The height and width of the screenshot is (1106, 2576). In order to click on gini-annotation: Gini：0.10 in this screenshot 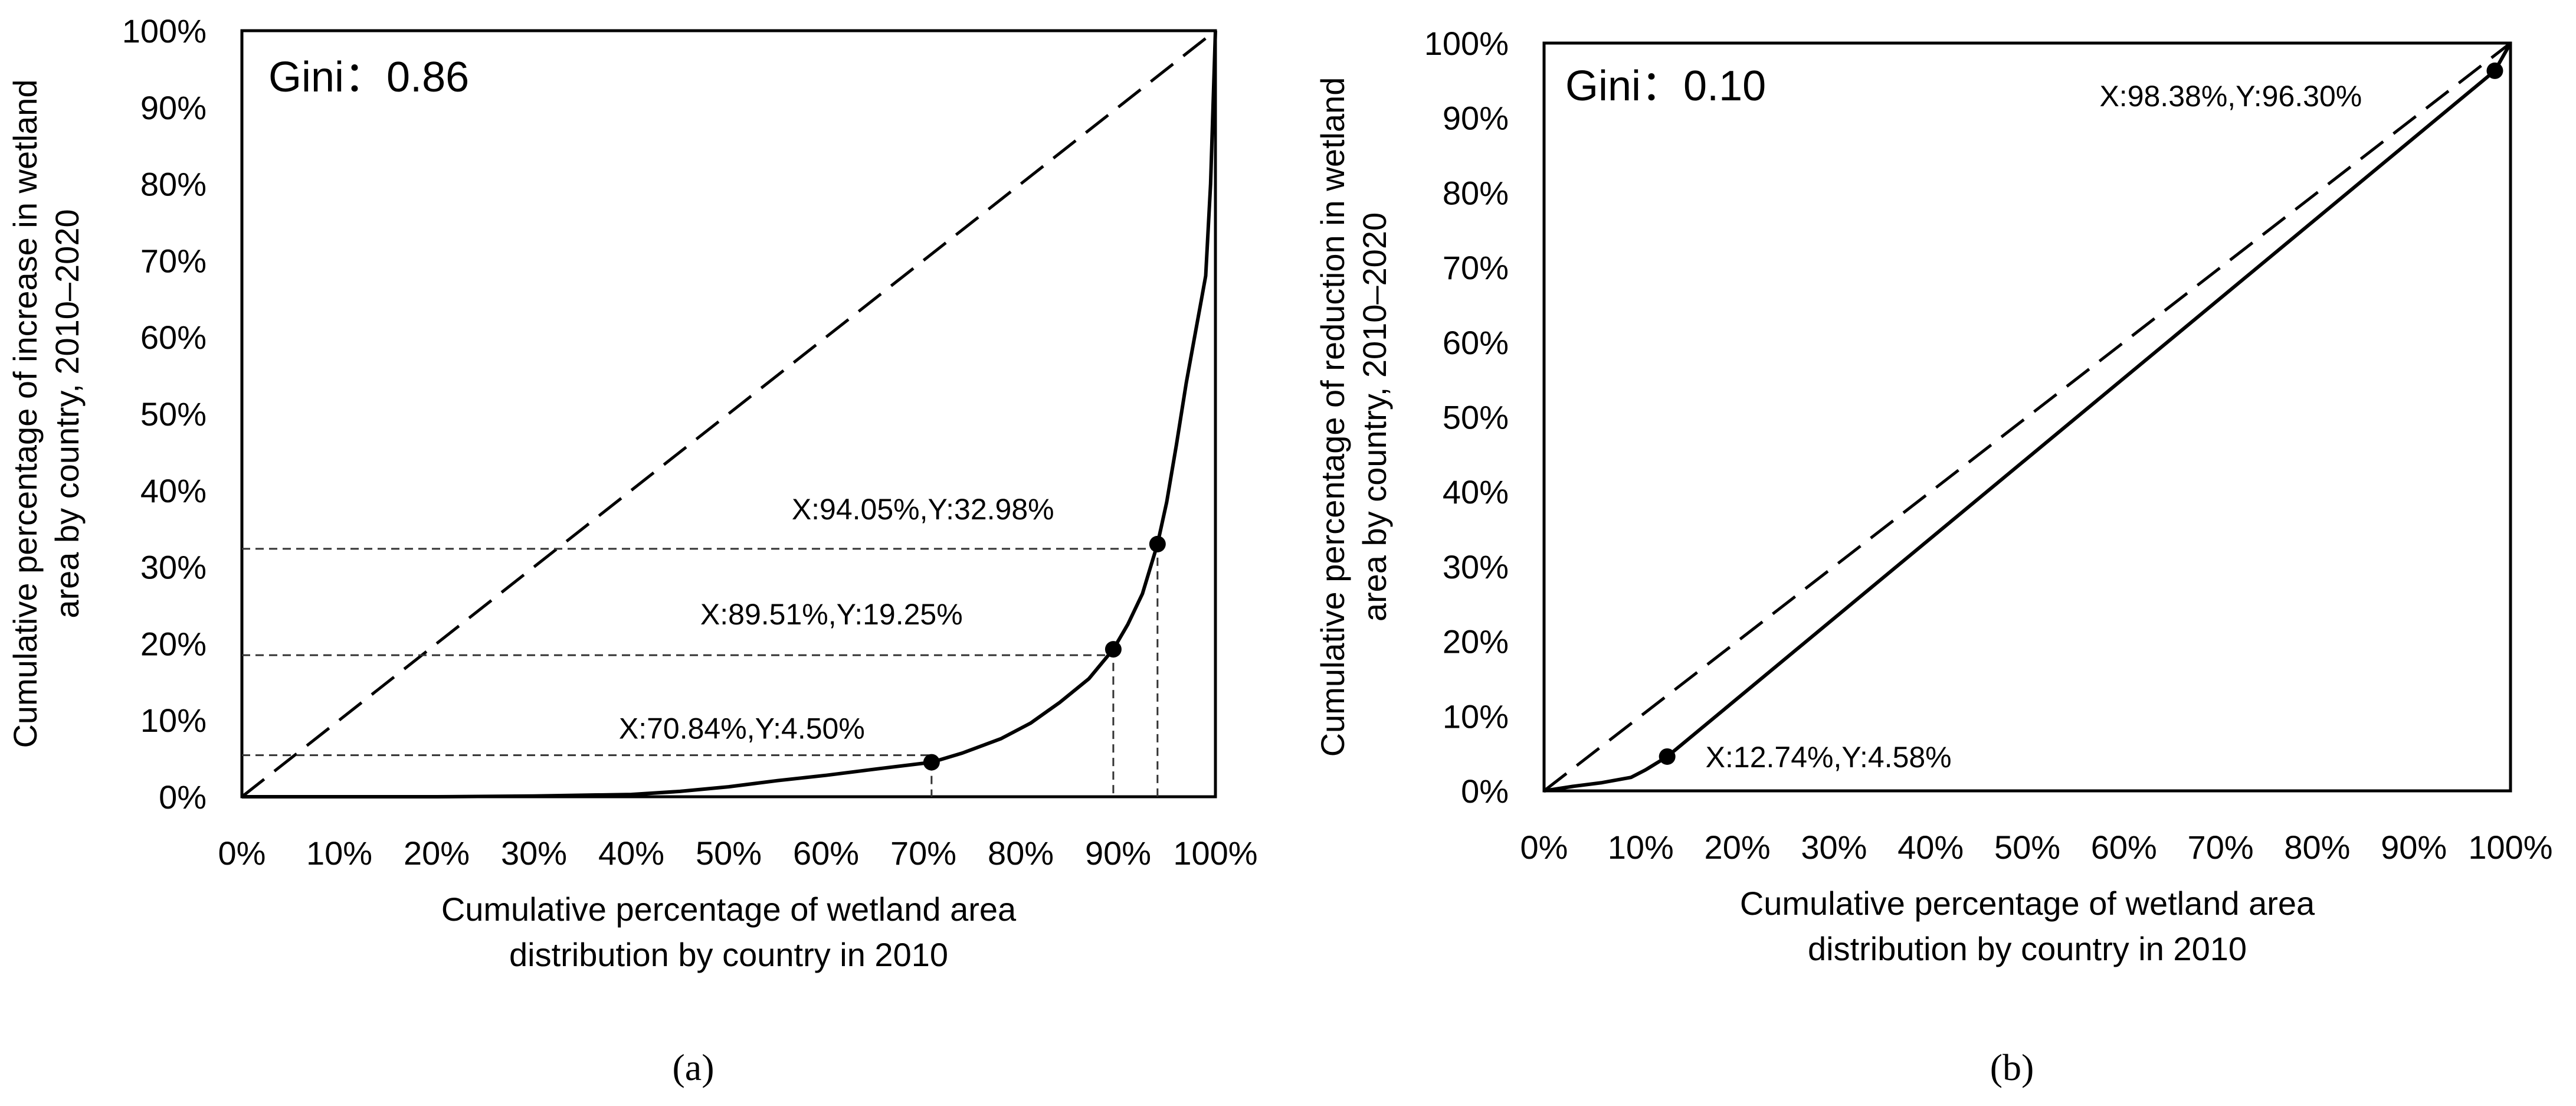, I will do `click(1665, 86)`.